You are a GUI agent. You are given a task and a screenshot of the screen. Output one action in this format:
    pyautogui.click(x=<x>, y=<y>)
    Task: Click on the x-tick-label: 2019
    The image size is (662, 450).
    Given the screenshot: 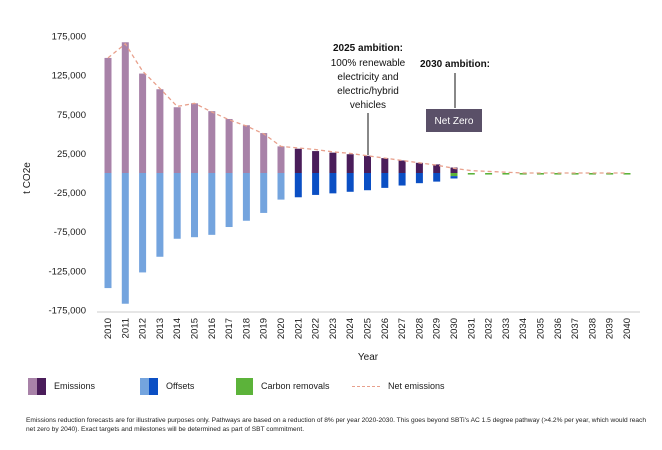 What is the action you would take?
    pyautogui.click(x=264, y=328)
    